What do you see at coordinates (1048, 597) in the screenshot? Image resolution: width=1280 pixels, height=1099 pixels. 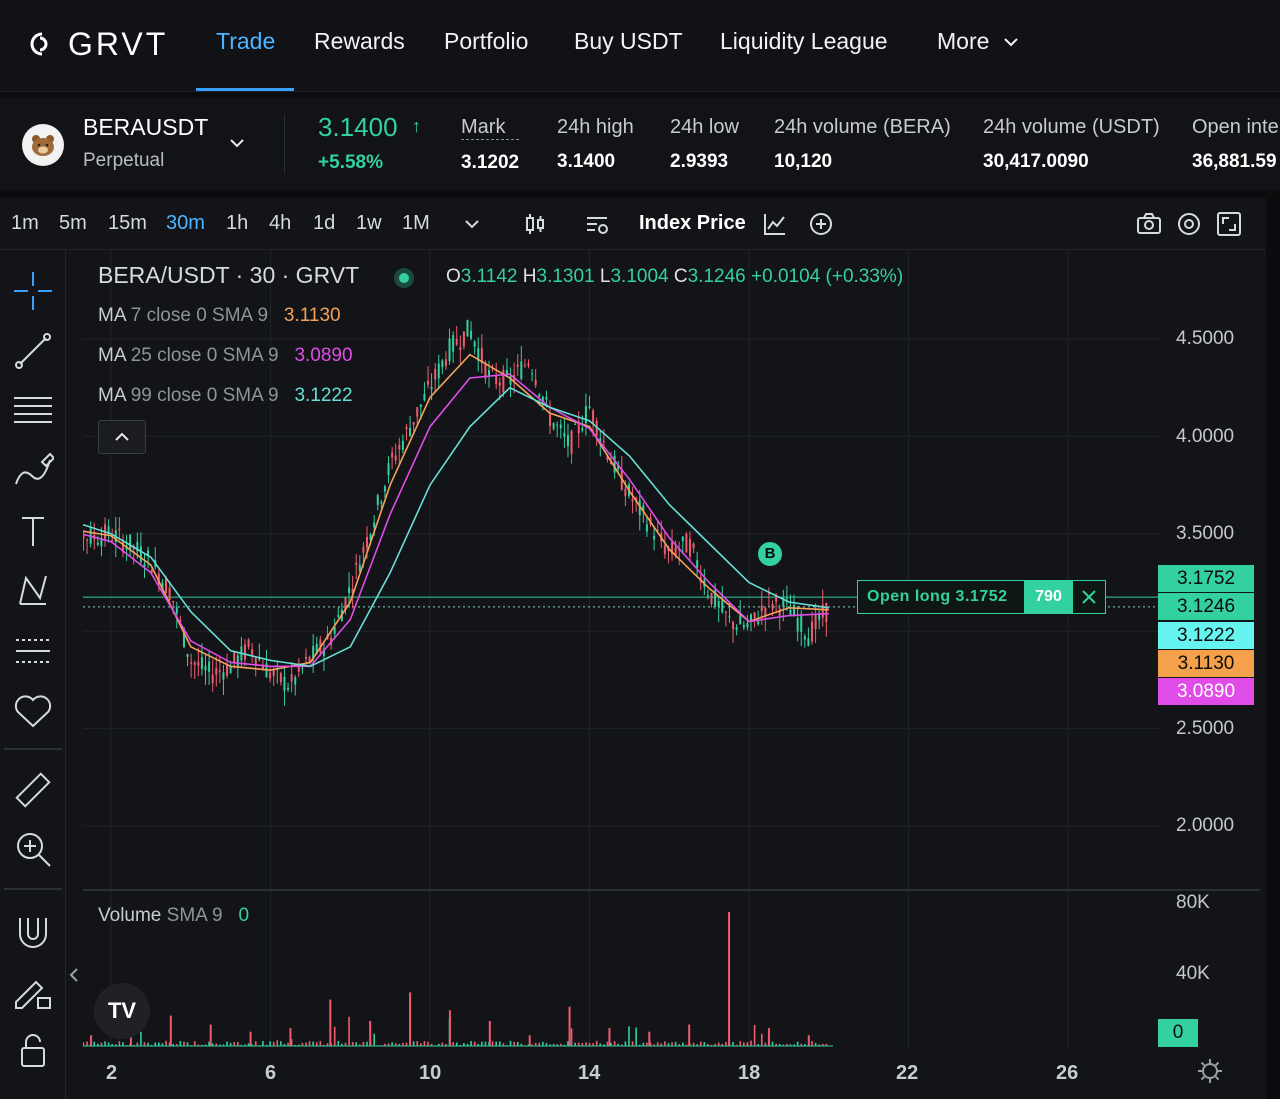 I see `order-quantity: 790` at bounding box center [1048, 597].